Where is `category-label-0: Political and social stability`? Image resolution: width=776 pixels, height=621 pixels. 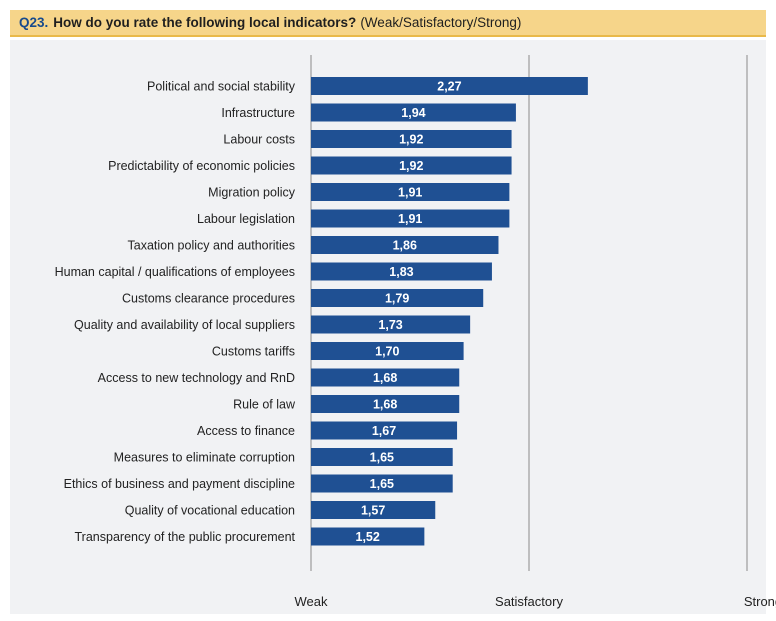 category-label-0: Political and social stability is located at coordinates (221, 87).